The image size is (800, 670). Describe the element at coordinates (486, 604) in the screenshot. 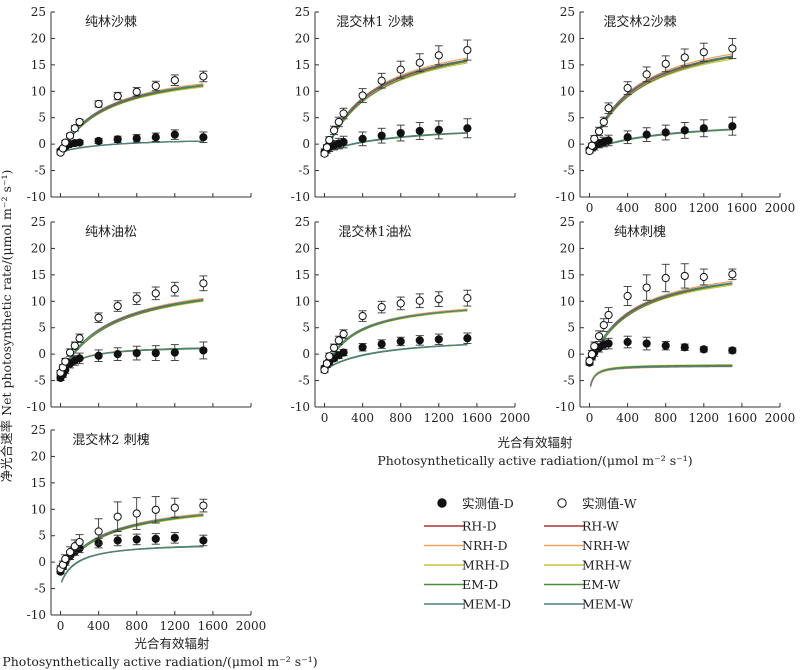

I see `legend-label: MEM-D` at that location.